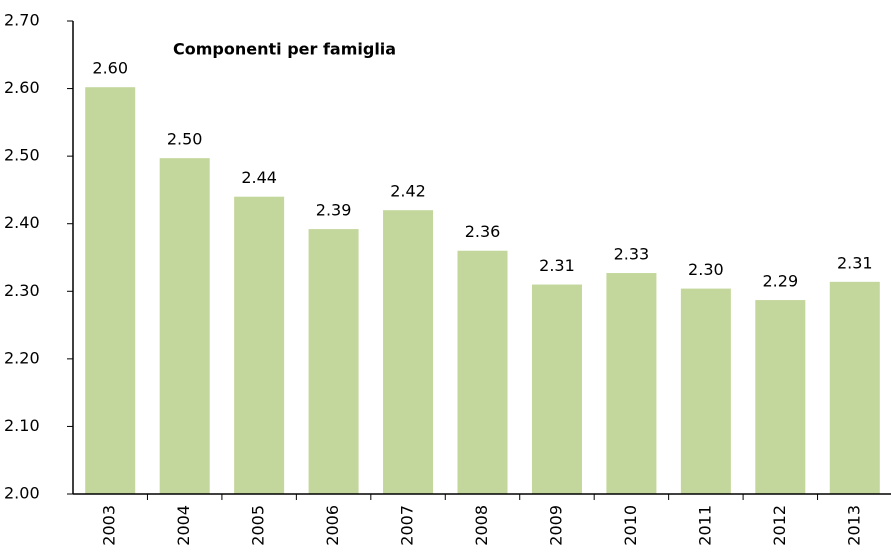 Image resolution: width=891 pixels, height=557 pixels. Describe the element at coordinates (22, 493) in the screenshot. I see `y-tick-label: 2.00` at that location.